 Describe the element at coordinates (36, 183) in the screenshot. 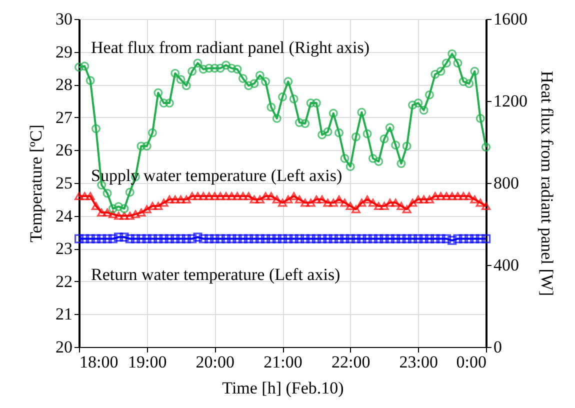

I see `y-axis-title: Temperature [ºC]` at that location.